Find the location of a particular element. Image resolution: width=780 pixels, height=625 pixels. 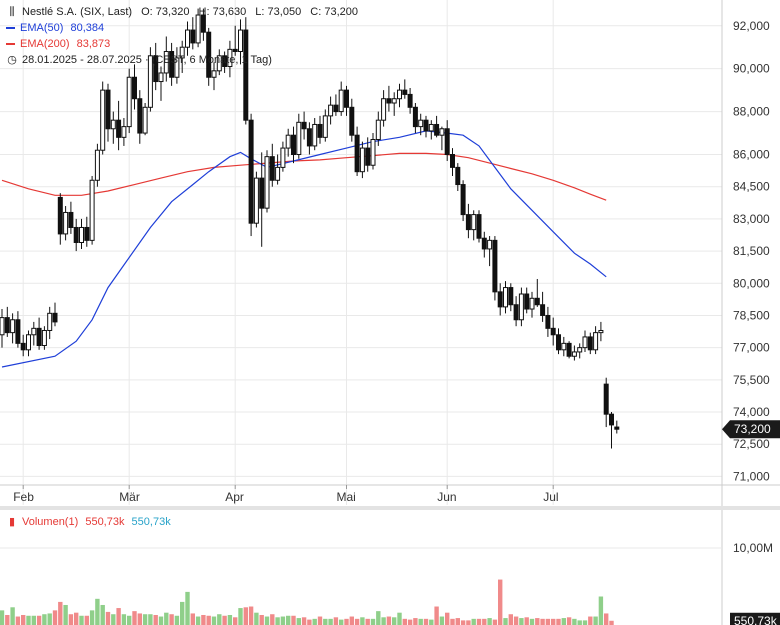

volume-axis-label: 10,00M is located at coordinates (753, 548).